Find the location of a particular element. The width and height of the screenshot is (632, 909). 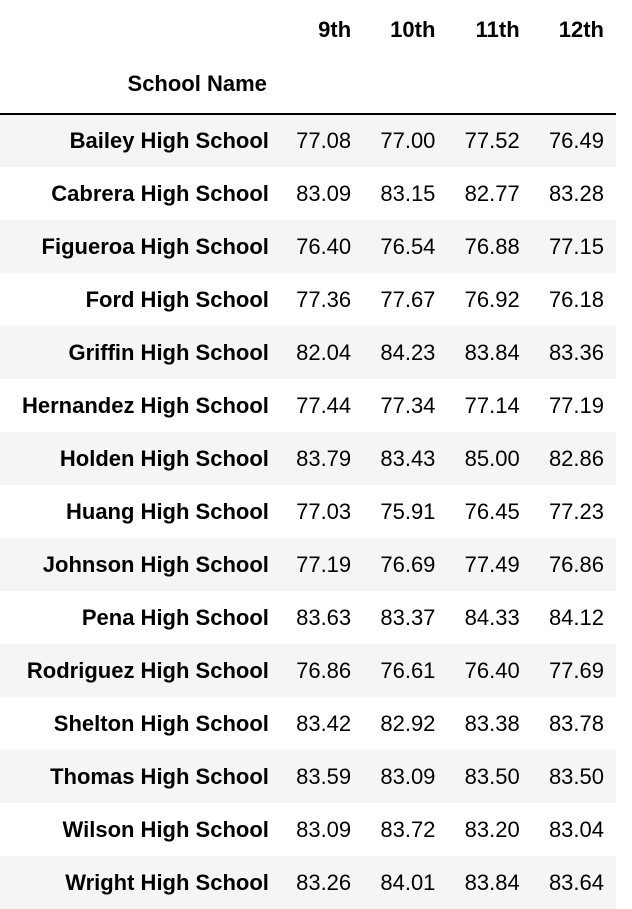

column-header-row: 9th 10th 11th 12th is located at coordinates (308, 30).